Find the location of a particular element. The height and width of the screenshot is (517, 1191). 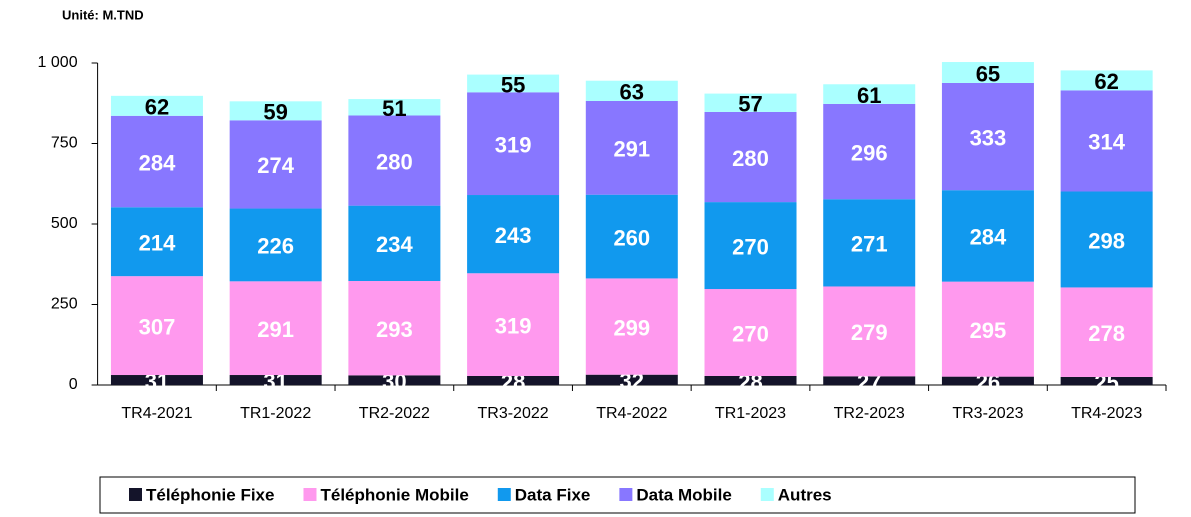

legend-label: Data Fixe is located at coordinates (553, 494).